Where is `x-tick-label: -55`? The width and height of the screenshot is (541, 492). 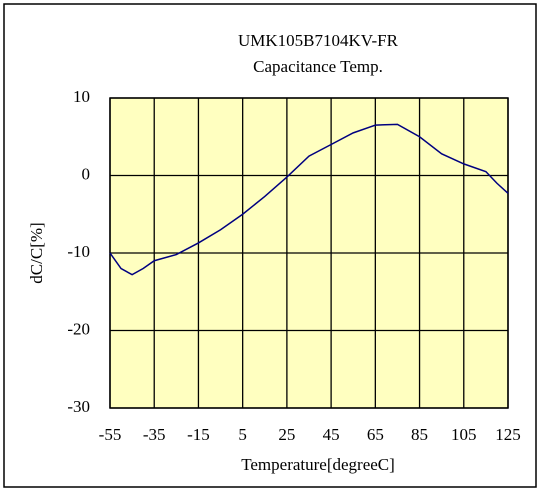
x-tick-label: -55 is located at coordinates (110, 434).